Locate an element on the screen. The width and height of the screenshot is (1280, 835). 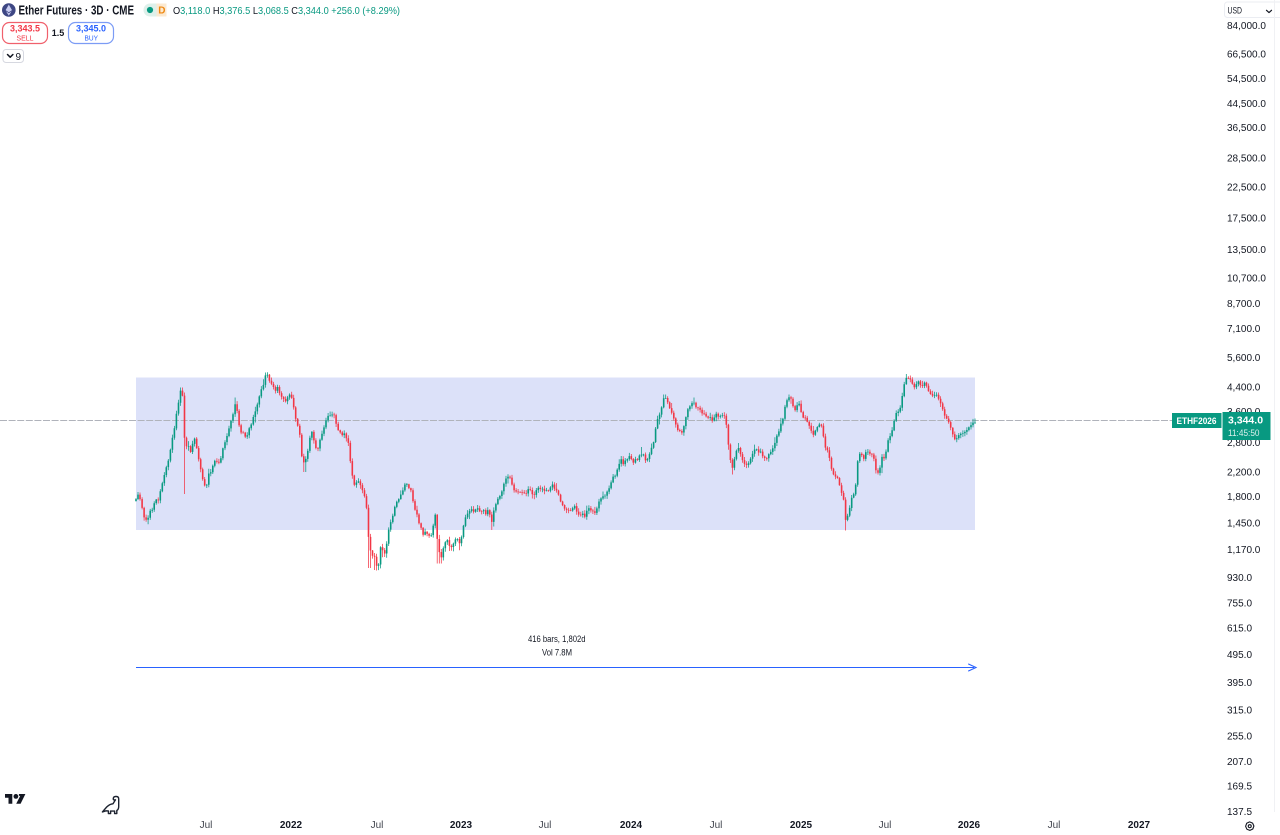
svg-text: Ether Futures · 3D · CME is located at coordinates (77, 11).